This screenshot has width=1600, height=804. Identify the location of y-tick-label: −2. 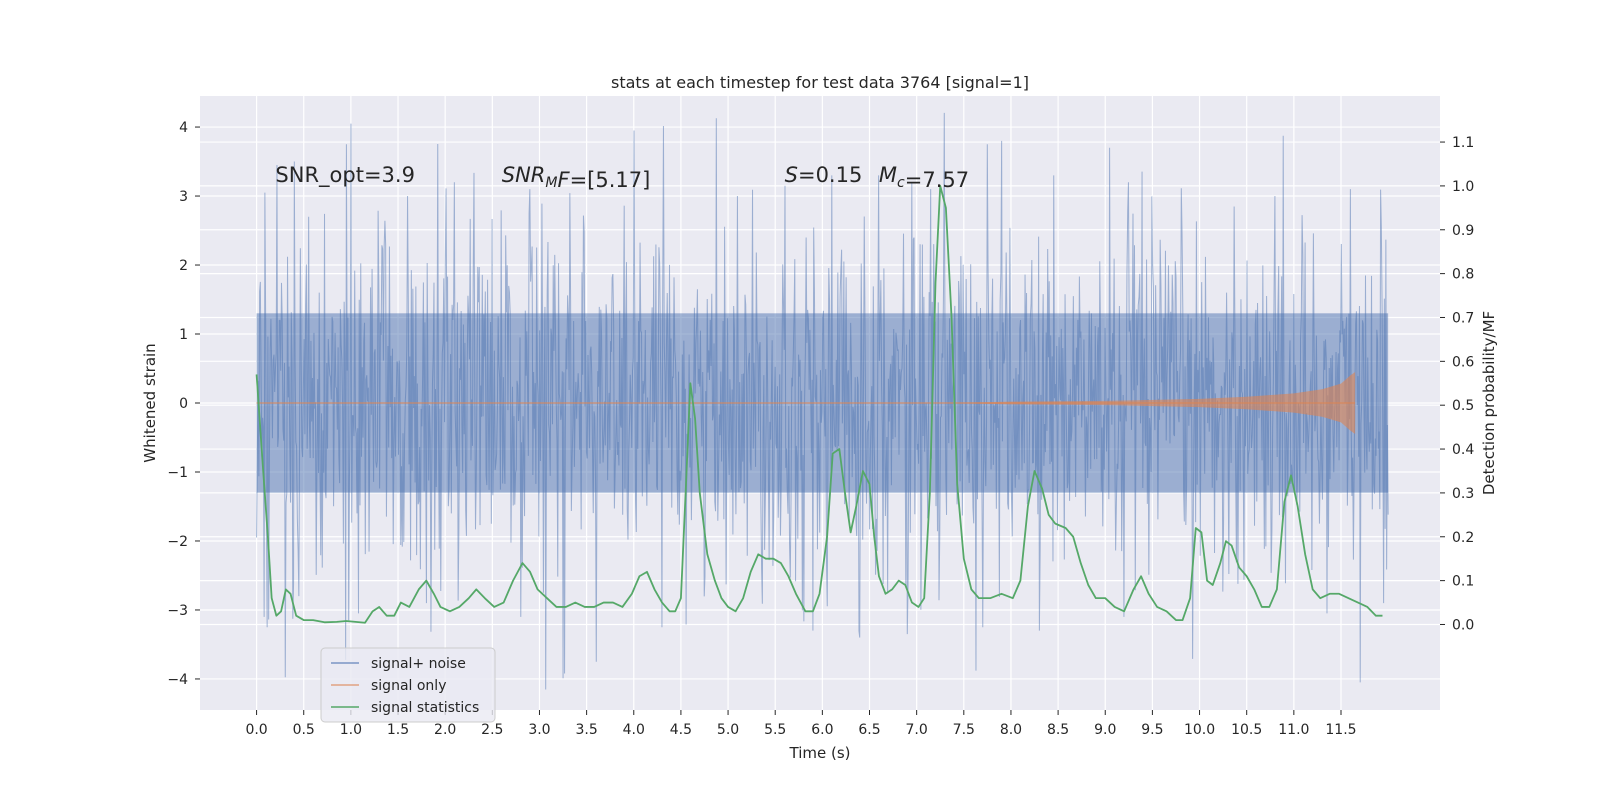
(177, 542).